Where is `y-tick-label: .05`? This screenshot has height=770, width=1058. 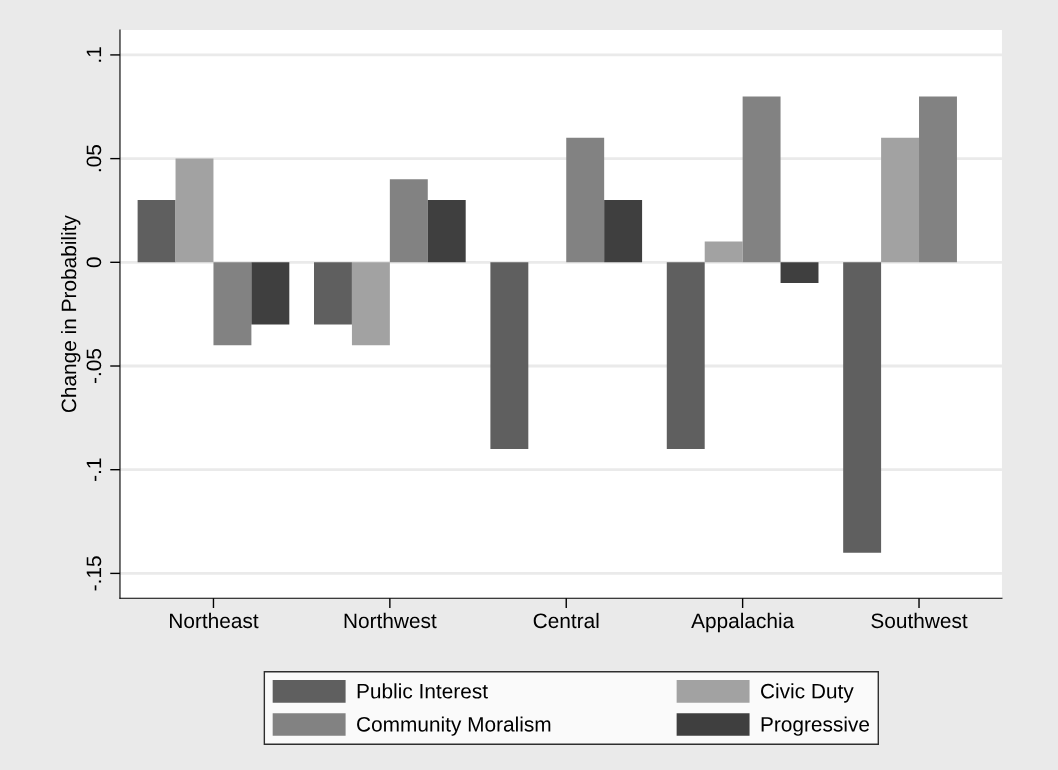 y-tick-label: .05 is located at coordinates (94, 158).